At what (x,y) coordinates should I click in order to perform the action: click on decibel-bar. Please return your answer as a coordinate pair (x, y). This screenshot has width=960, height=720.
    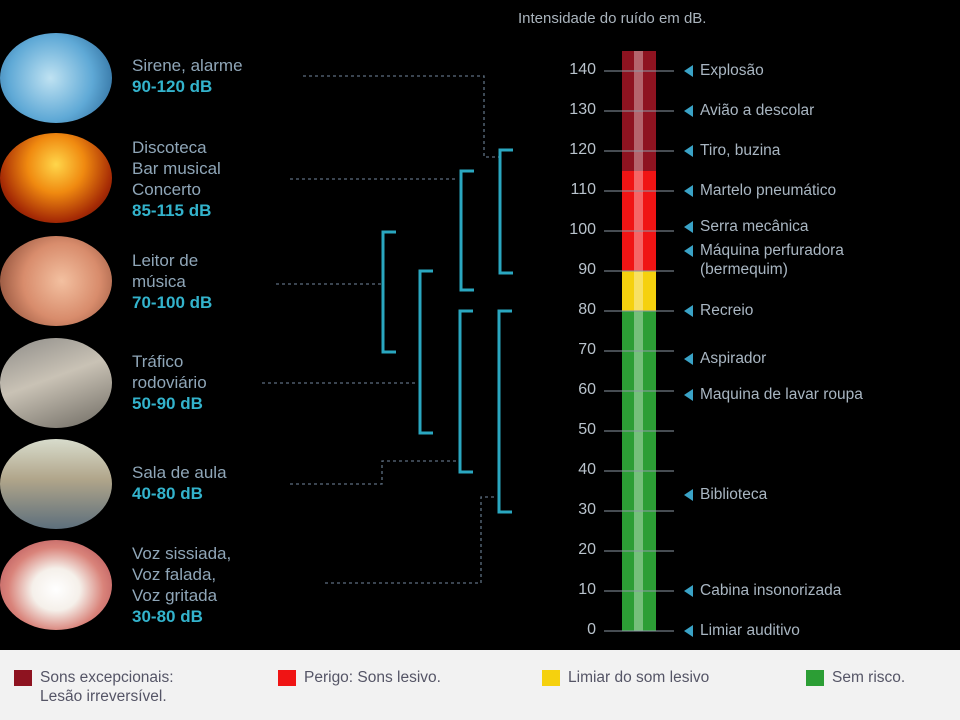
    Looking at the image, I should click on (639, 341).